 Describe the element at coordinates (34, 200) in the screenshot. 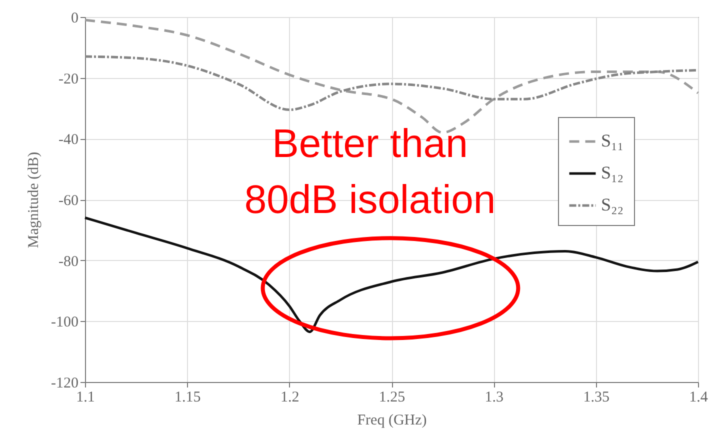

I see `y-axis-title: Magnitude (dB)` at that location.